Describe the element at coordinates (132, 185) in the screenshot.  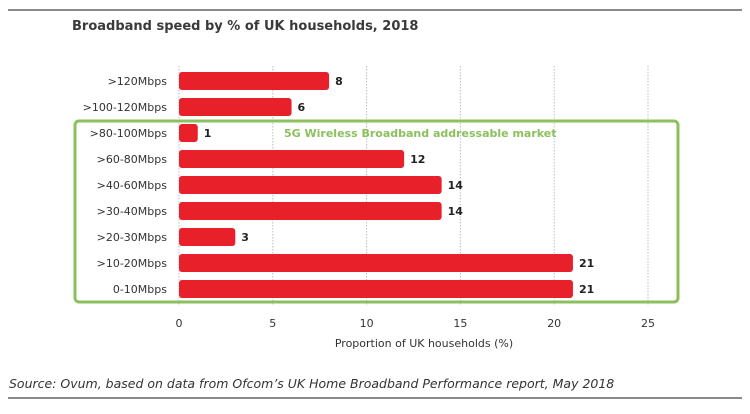
I see `category-label: >40-60Mbps` at that location.